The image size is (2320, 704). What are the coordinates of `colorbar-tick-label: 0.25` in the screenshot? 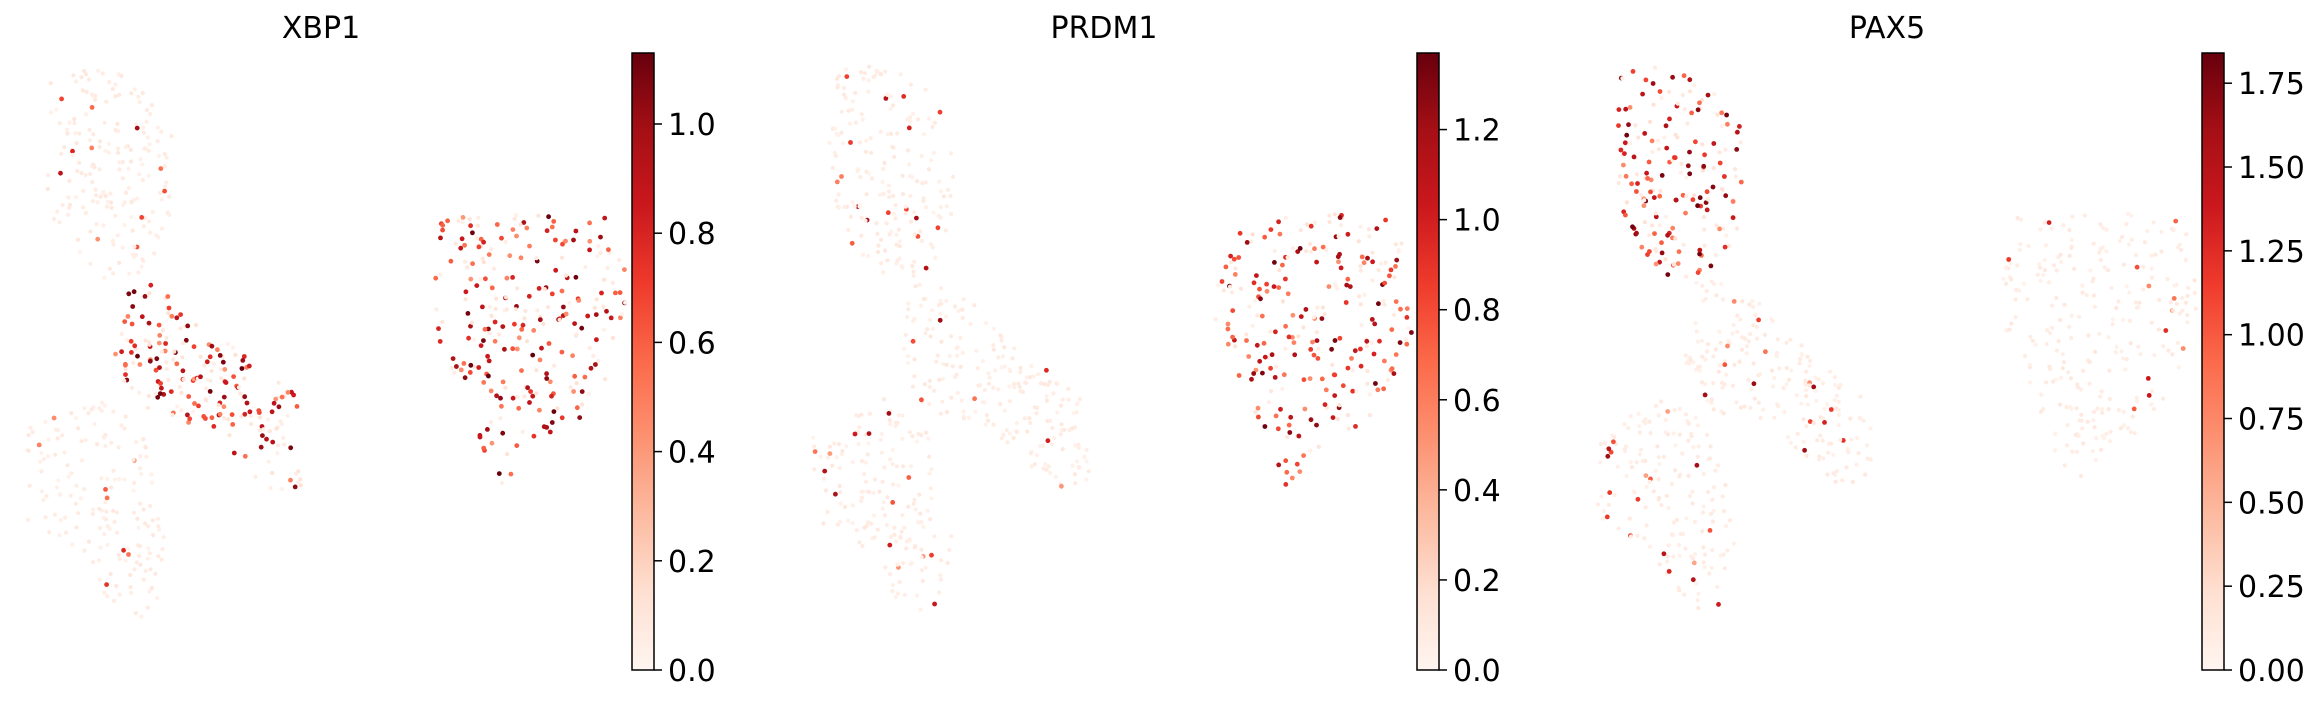 It's located at (2271, 587).